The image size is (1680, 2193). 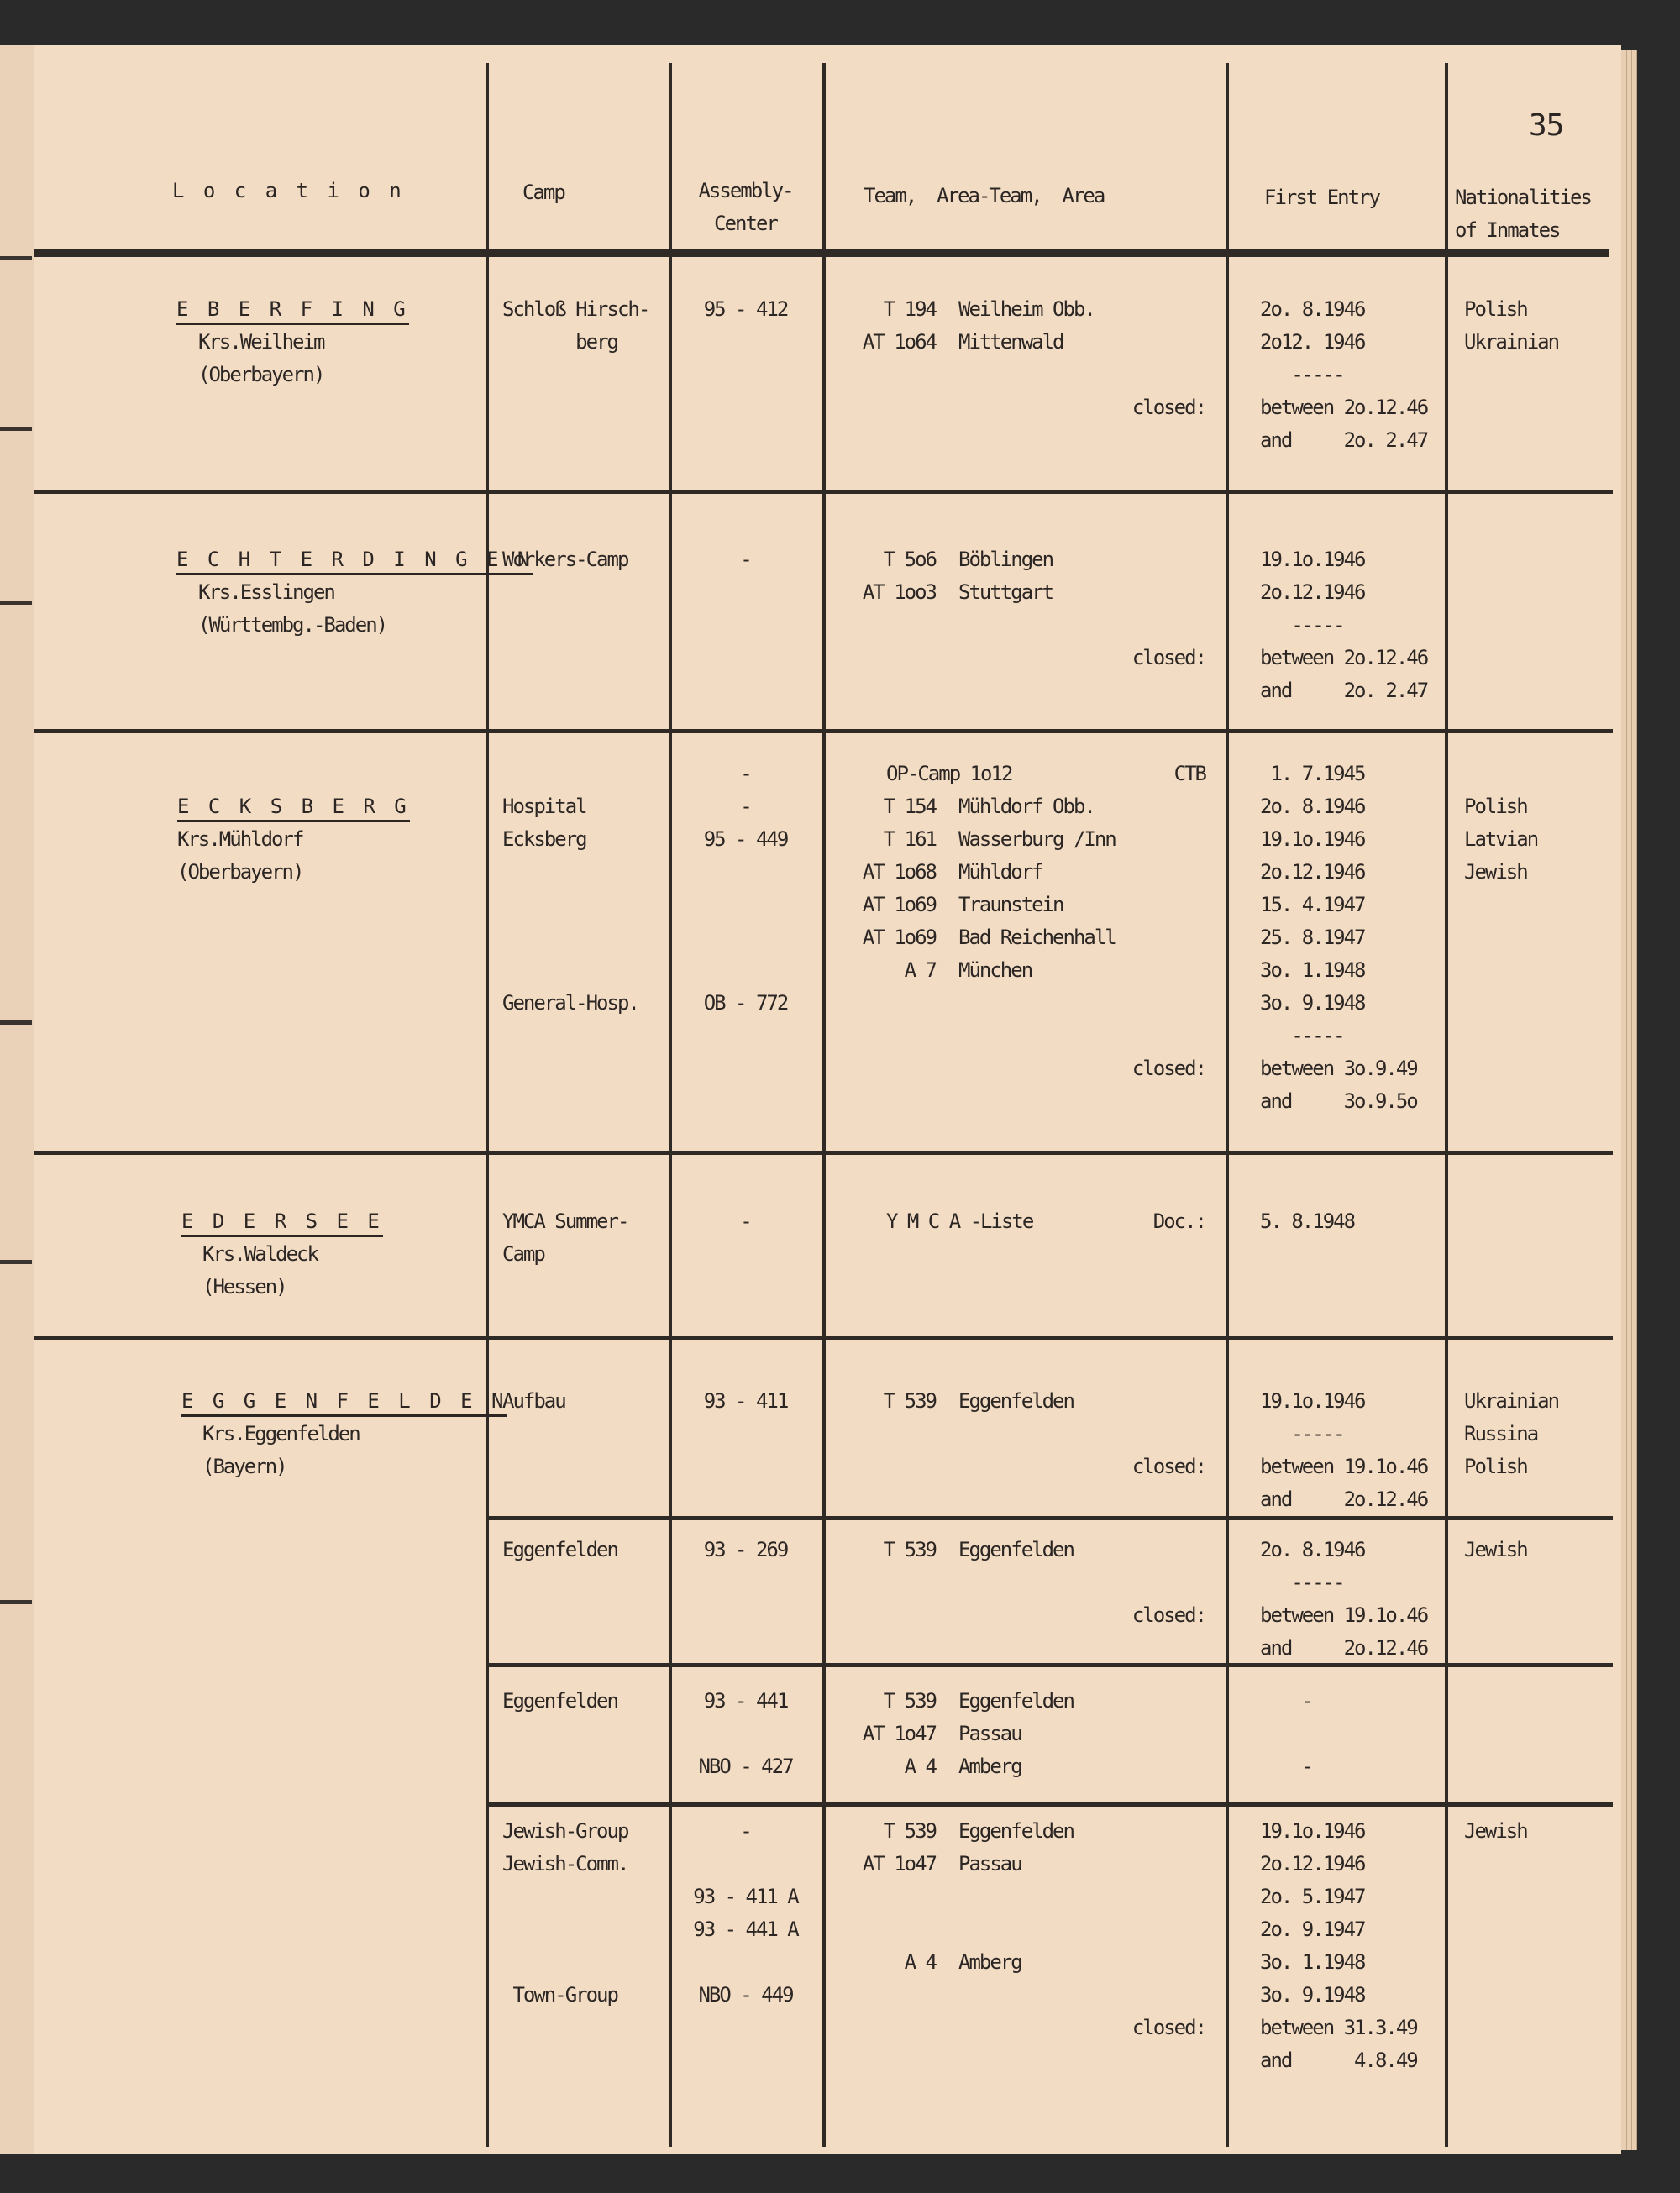 What do you see at coordinates (1026, 1734) in the screenshot?
I see `team-line: AT 1o47 Passau` at bounding box center [1026, 1734].